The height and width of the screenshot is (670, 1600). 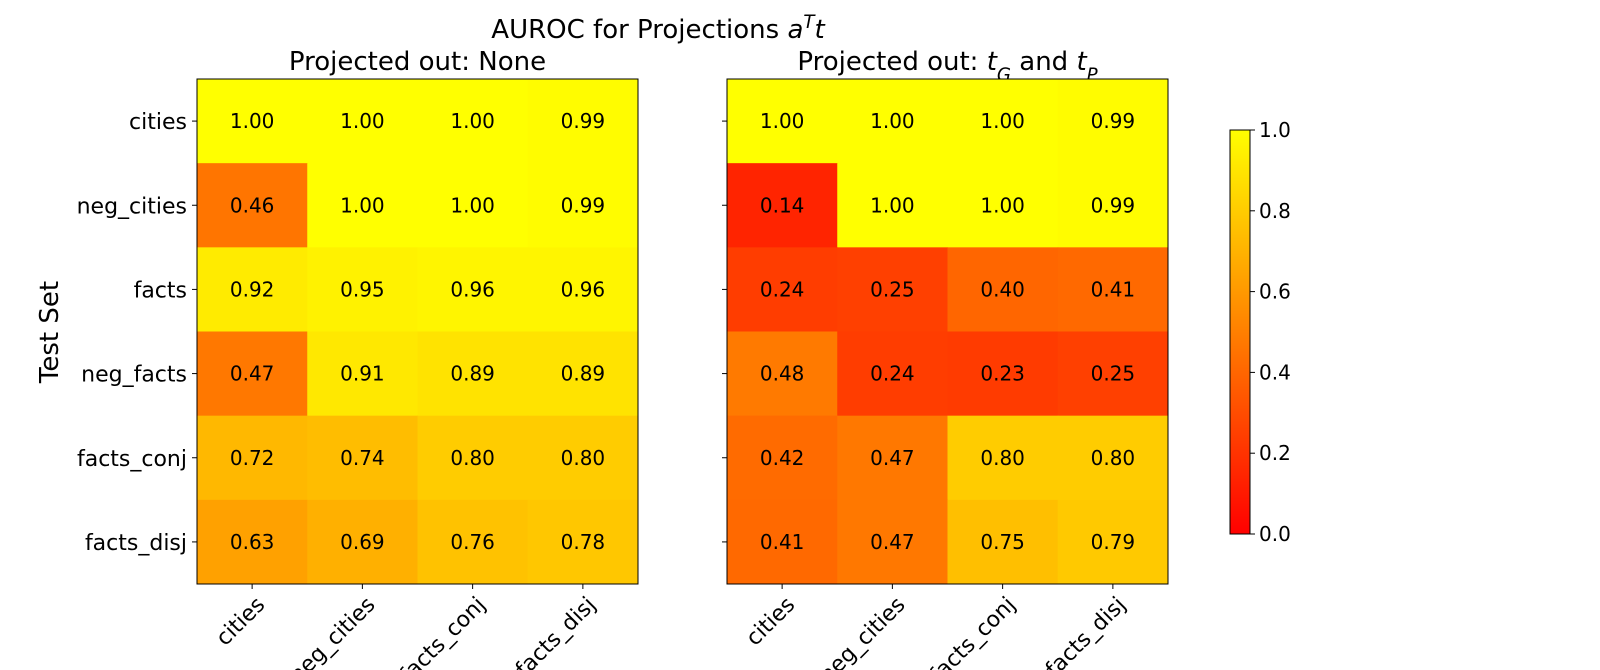 I want to click on y-tick-label: cities, so click(x=158, y=122).